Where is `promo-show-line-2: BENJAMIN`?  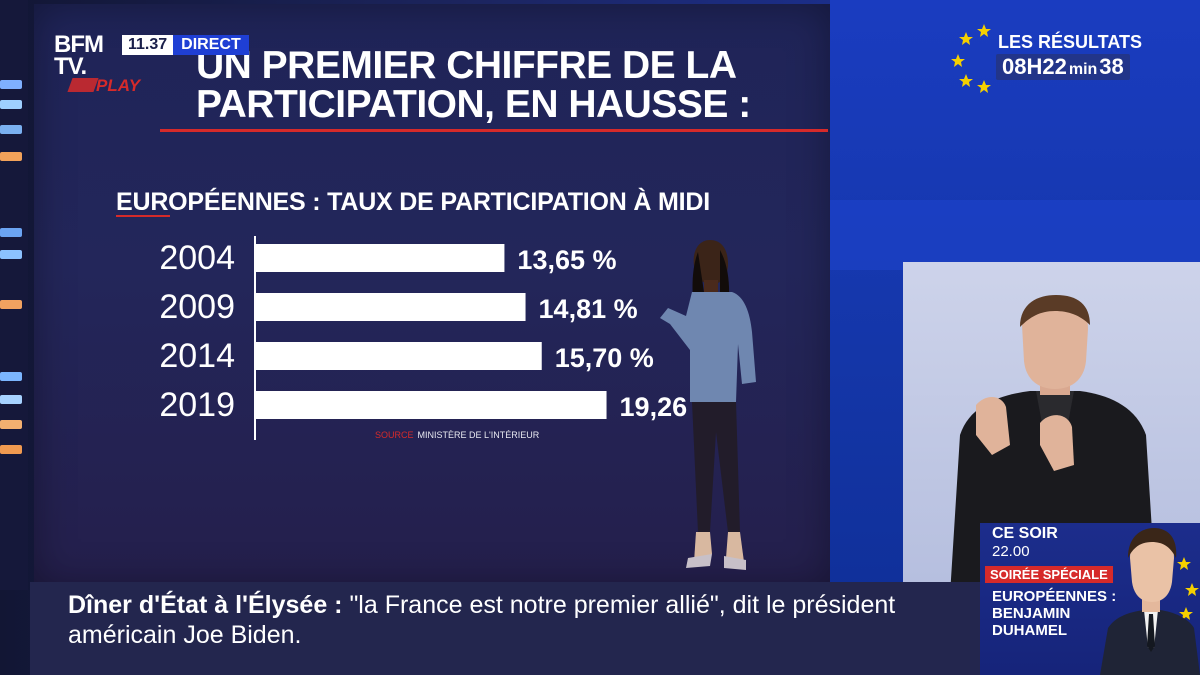 promo-show-line-2: BENJAMIN is located at coordinates (1031, 613).